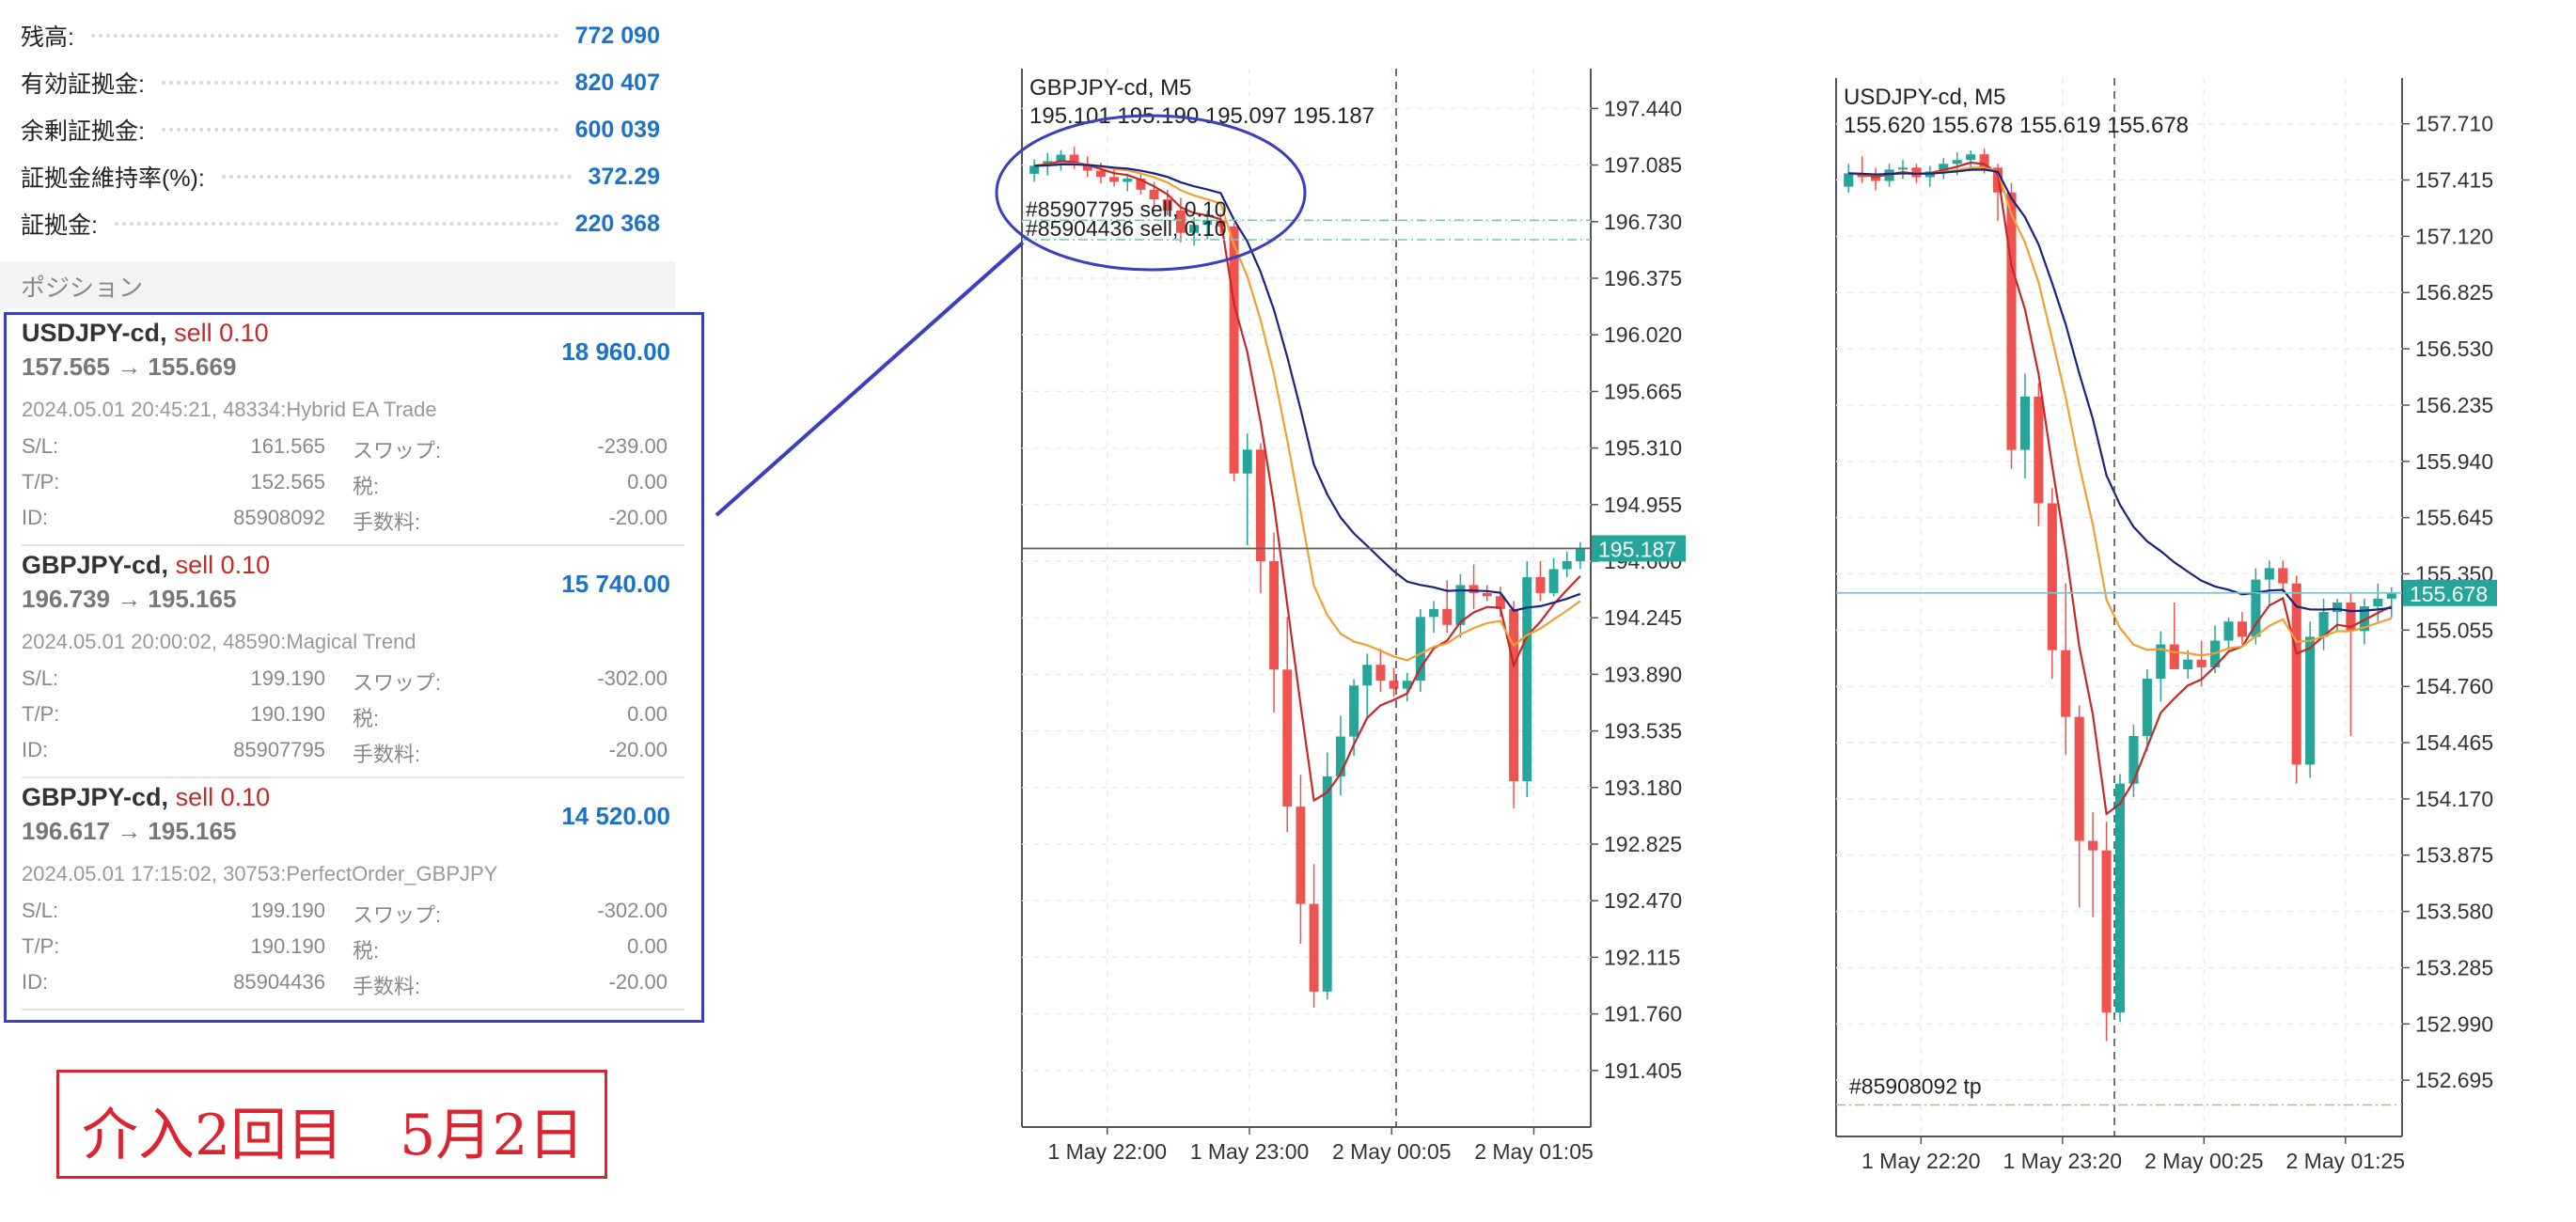 This screenshot has height=1222, width=2576. Describe the element at coordinates (1643, 505) in the screenshot. I see `y-tick-label: 194.955` at that location.